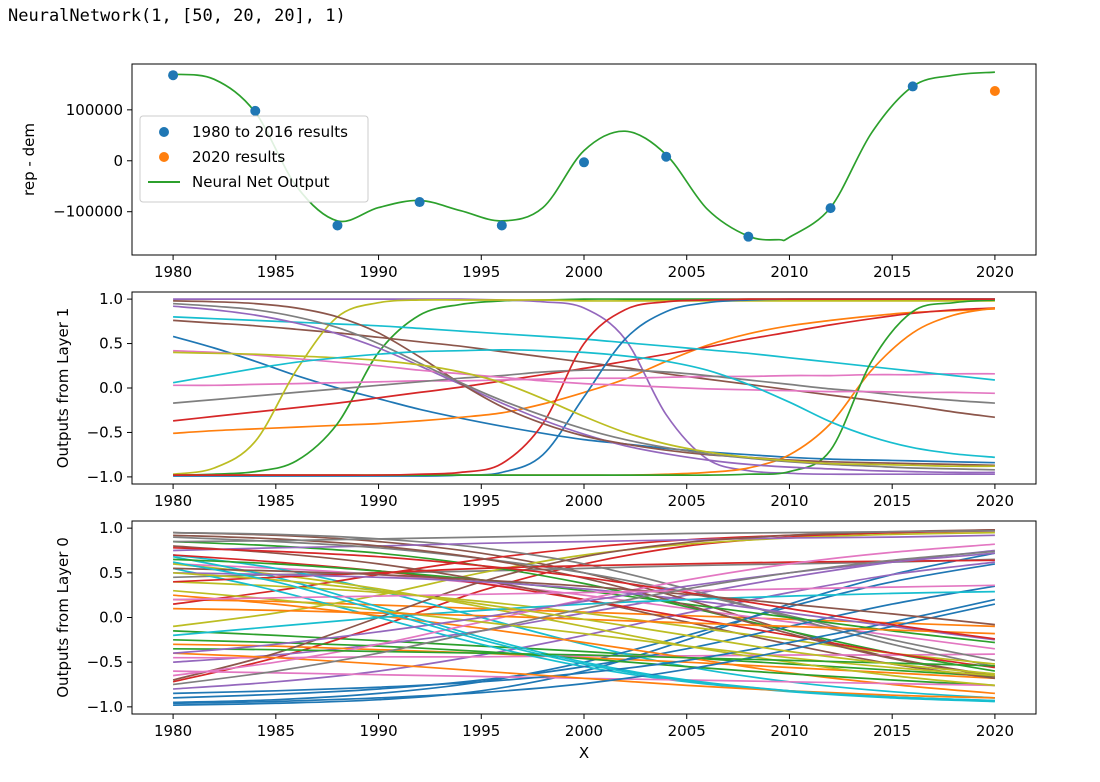 This screenshot has width=1100, height=782. Describe the element at coordinates (995, 501) in the screenshot. I see `x-tick-label: 2020` at that location.